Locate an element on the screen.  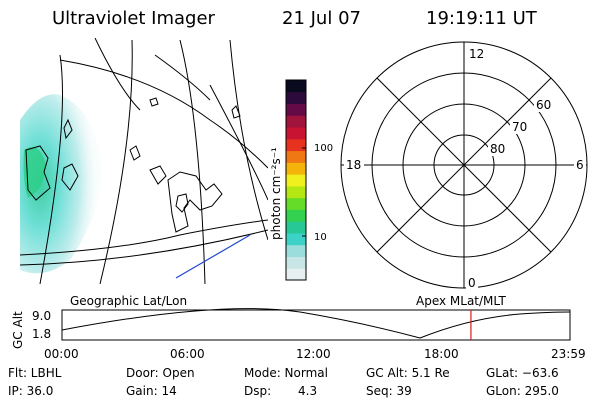
colorbar is located at coordinates (296, 180).